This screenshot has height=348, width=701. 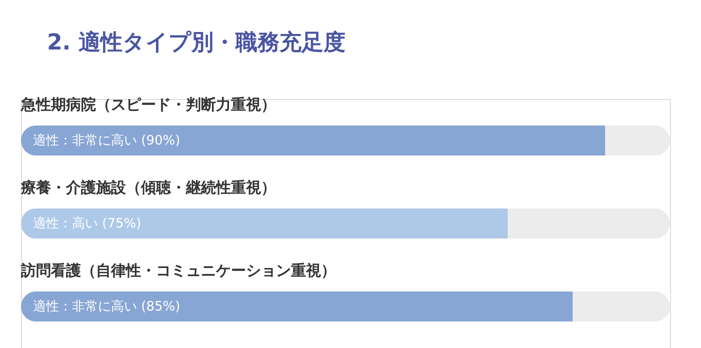 What do you see at coordinates (106, 306) in the screenshot?
I see `data-label: 適性：非常に高い (85%)` at bounding box center [106, 306].